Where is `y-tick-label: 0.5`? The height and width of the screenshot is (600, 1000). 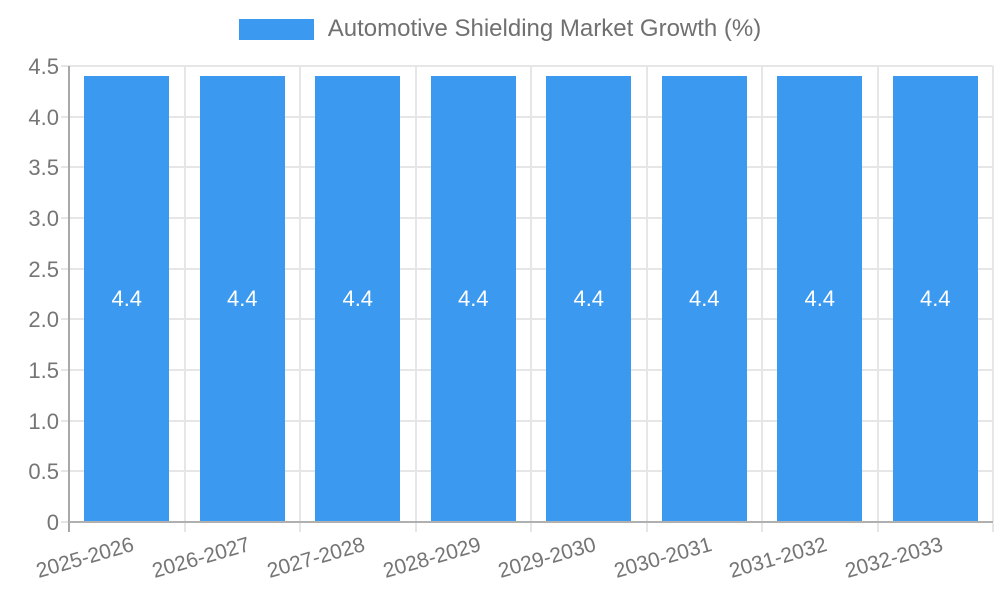
y-tick-label: 0.5 is located at coordinates (43, 472).